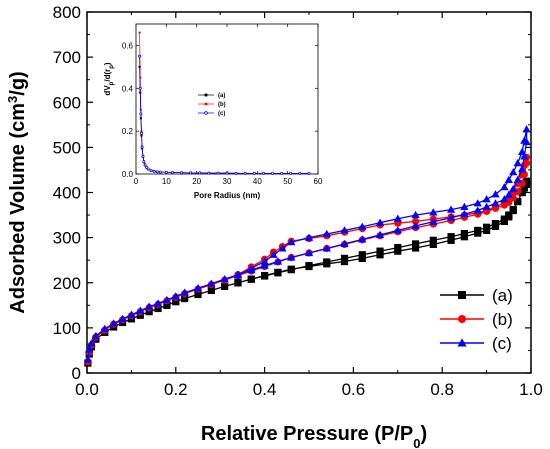  What do you see at coordinates (107, 90) in the screenshot?
I see `inset-y-label-main: dV` at bounding box center [107, 90].